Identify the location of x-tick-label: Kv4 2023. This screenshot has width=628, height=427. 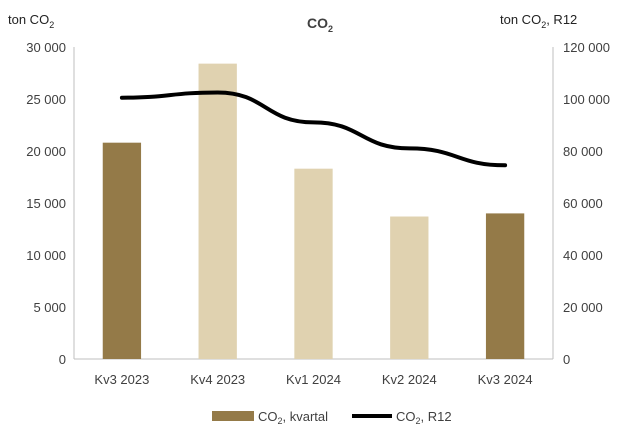
(217, 379).